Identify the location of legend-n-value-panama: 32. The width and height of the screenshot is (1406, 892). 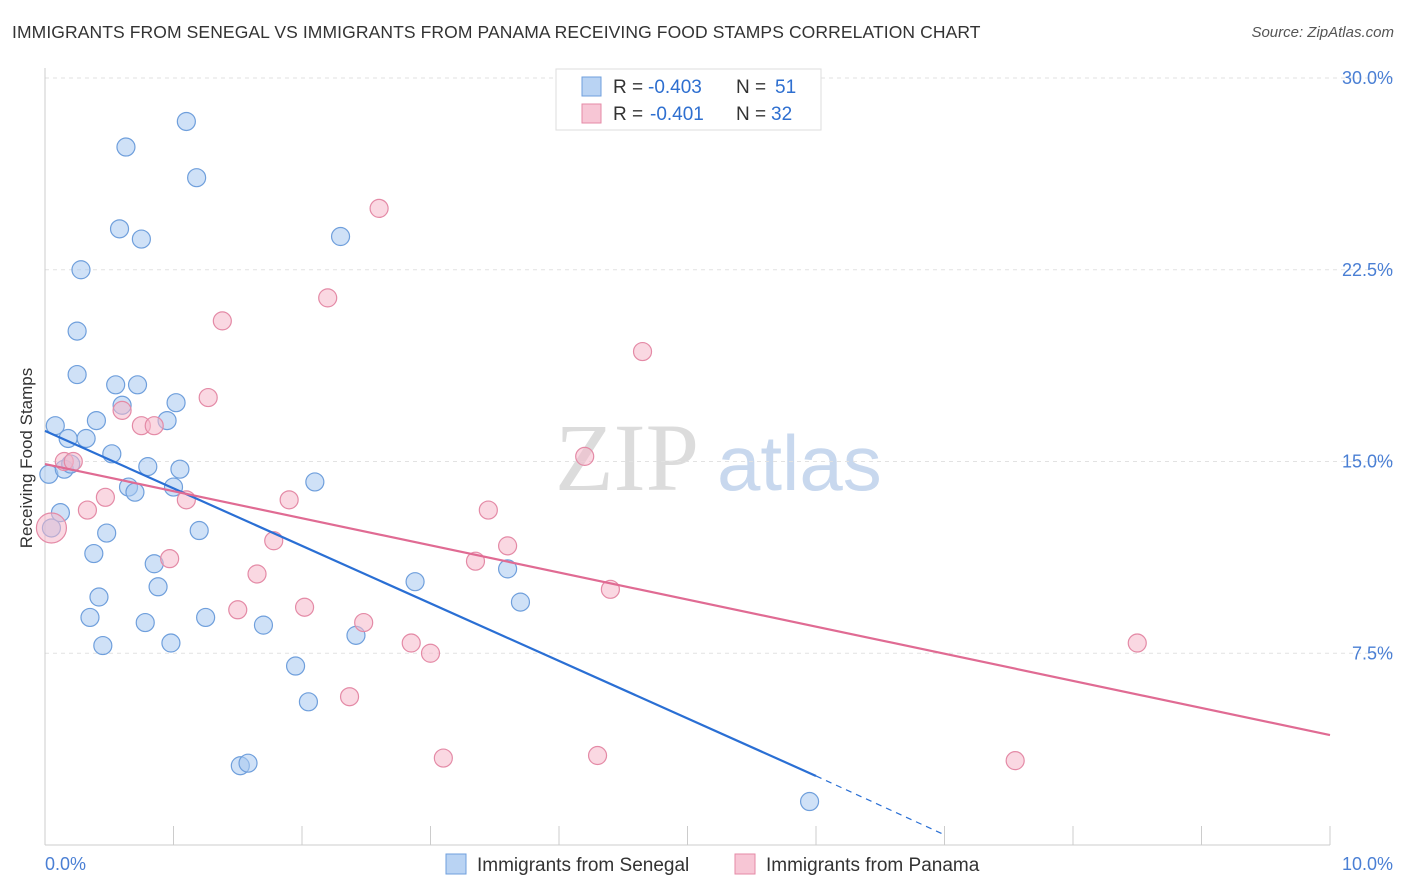
(781, 114).